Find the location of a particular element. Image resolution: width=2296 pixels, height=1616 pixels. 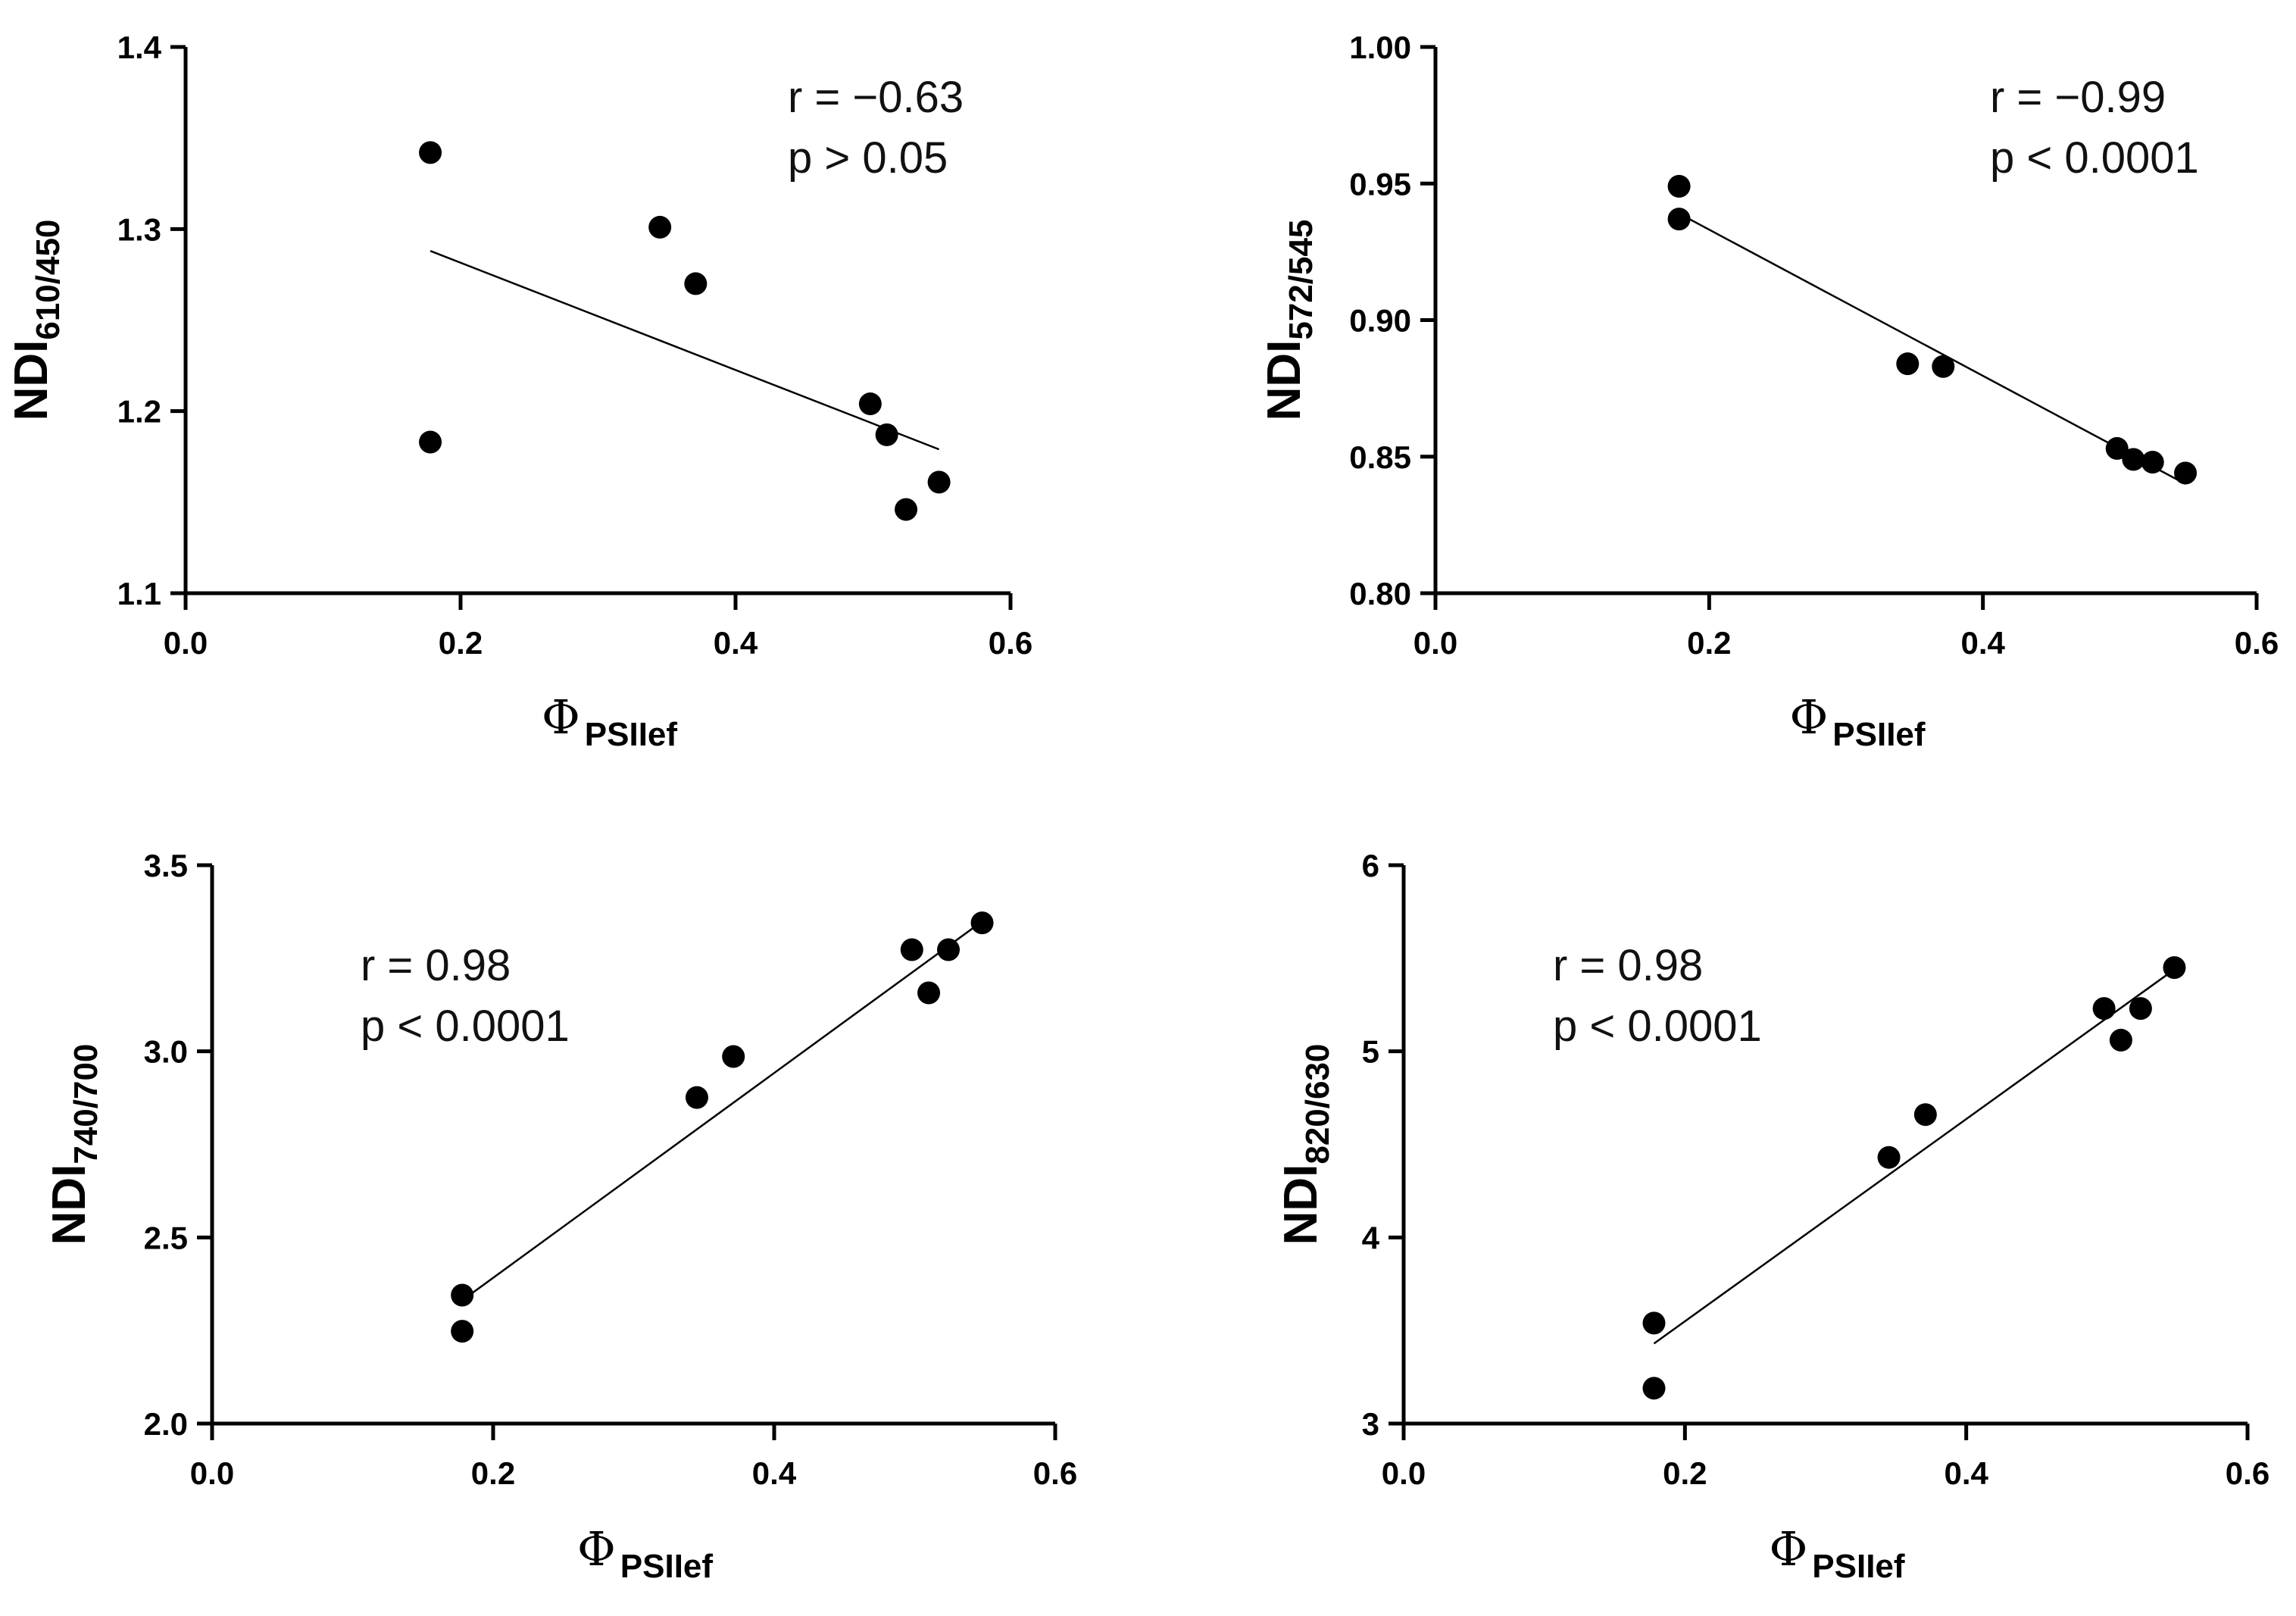

y-axis-label-subscript: 572/545 is located at coordinates (1301, 280).